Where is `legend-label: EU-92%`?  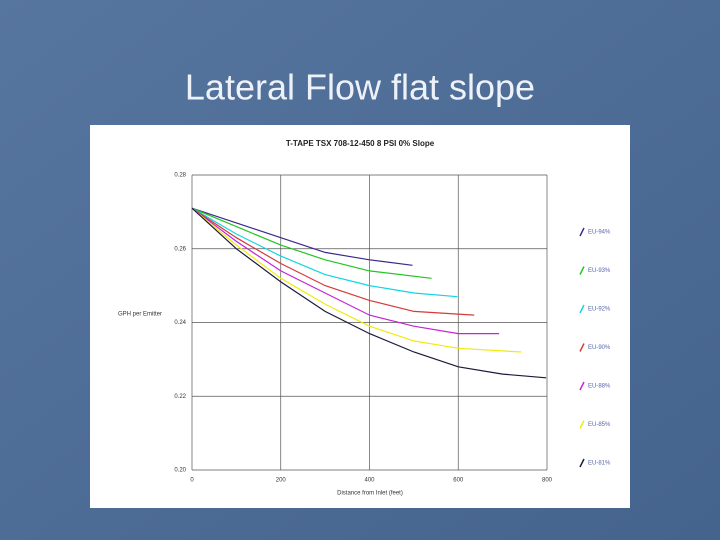
legend-label: EU-92% is located at coordinates (599, 310).